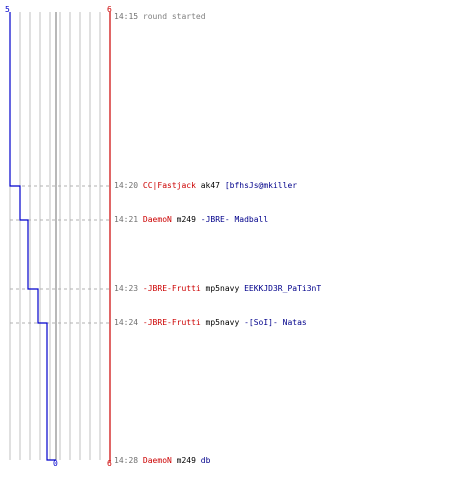  I want to click on event-row: 14:20 CC|Fastjack ak47 [bfhsJs@mkiller, so click(205, 186).